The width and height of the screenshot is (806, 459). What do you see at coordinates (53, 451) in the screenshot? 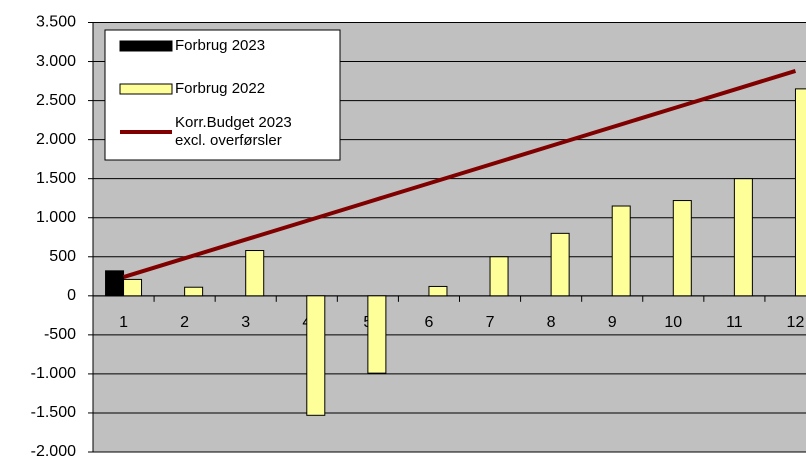
I see `y-tick-label: -2.000` at bounding box center [53, 451].